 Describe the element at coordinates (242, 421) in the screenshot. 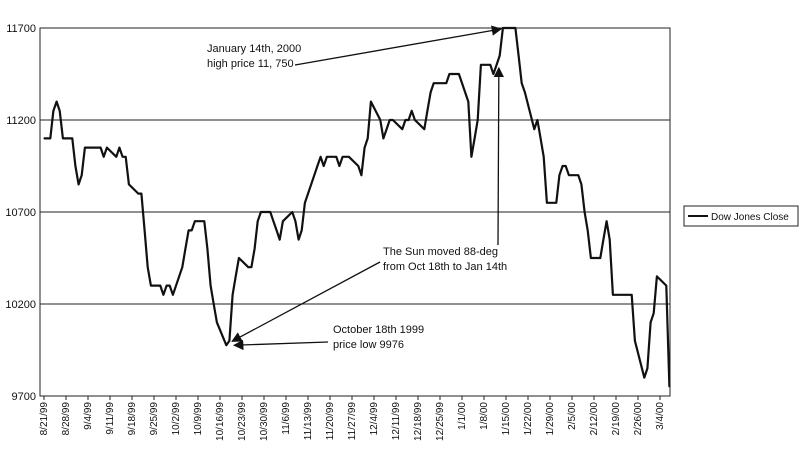

I see `x-tick-label: 10/23/99` at that location.